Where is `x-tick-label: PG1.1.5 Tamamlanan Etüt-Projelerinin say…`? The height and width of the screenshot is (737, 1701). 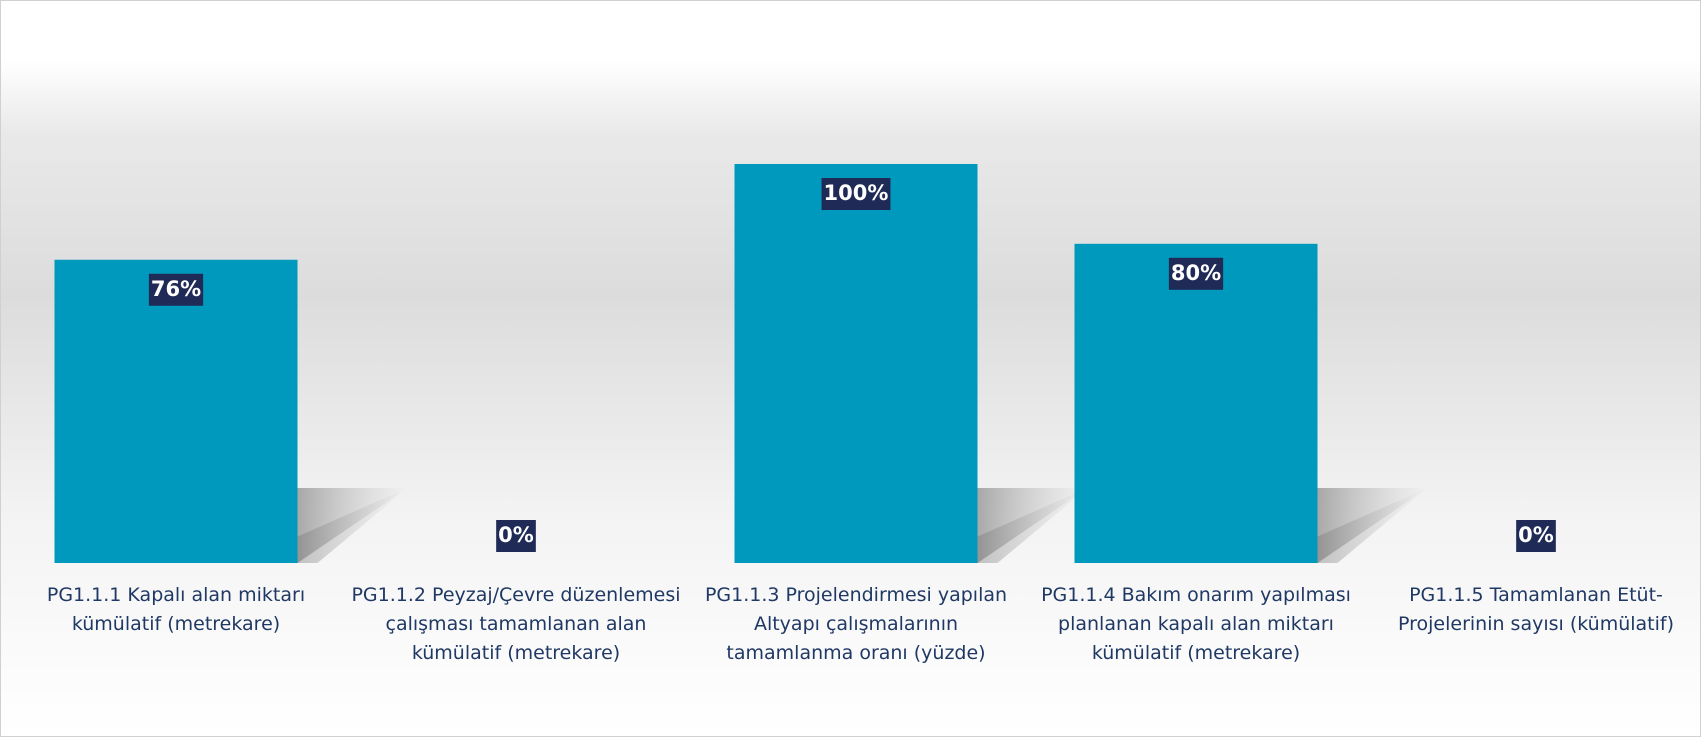
x-tick-label: PG1.1.5 Tamamlanan Etüt-Projelerinin say… is located at coordinates (1536, 609).